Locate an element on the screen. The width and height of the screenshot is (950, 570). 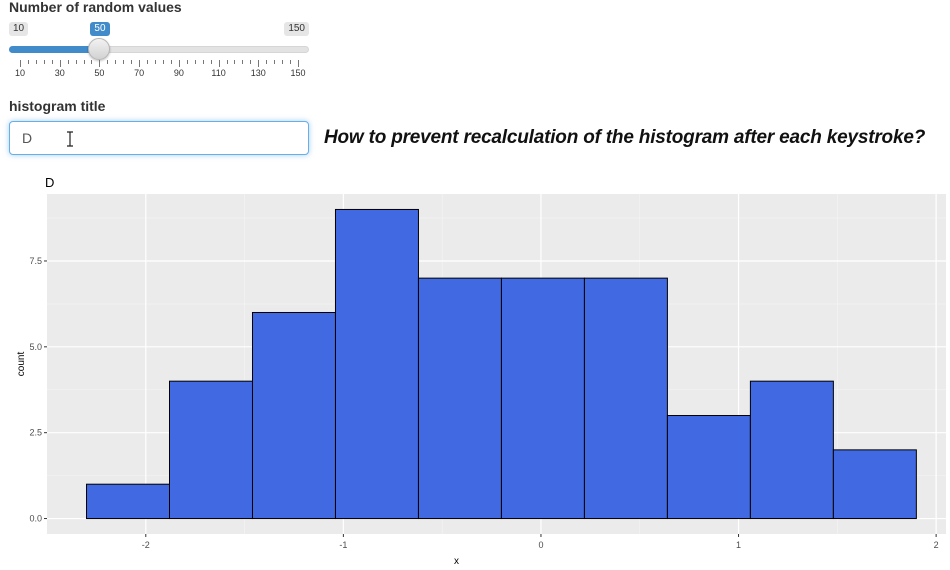
slider-tick-label: 30 is located at coordinates (59, 73).